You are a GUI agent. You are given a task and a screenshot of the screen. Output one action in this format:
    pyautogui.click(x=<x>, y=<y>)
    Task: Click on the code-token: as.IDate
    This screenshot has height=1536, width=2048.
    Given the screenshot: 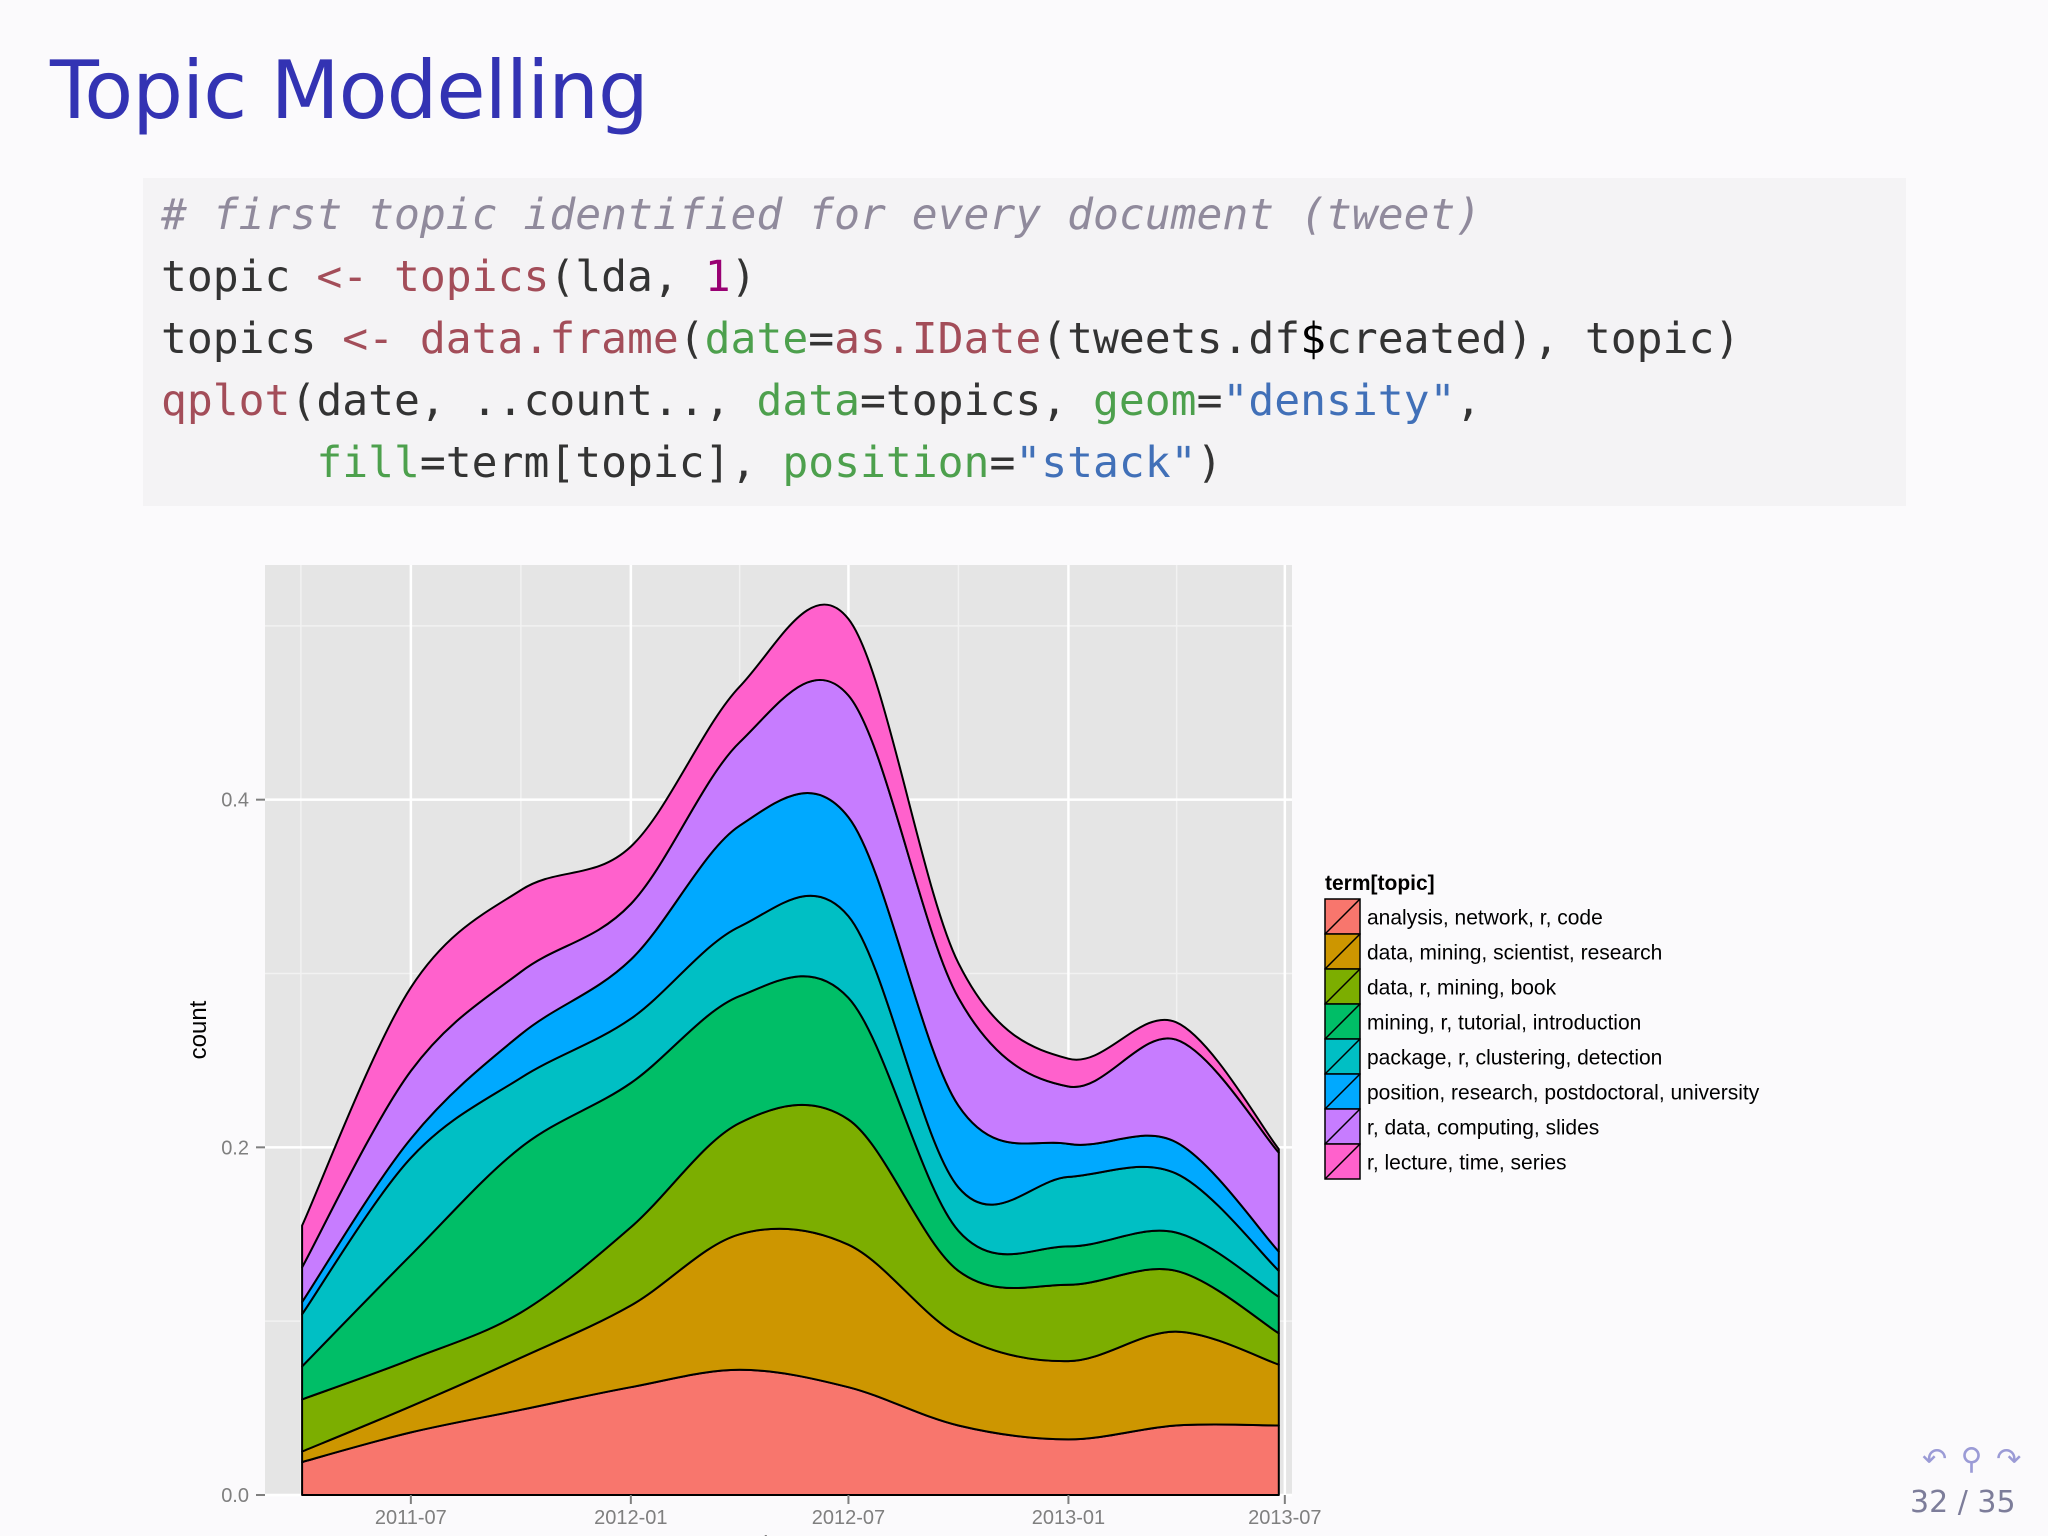 What is the action you would take?
    pyautogui.click(x=938, y=339)
    